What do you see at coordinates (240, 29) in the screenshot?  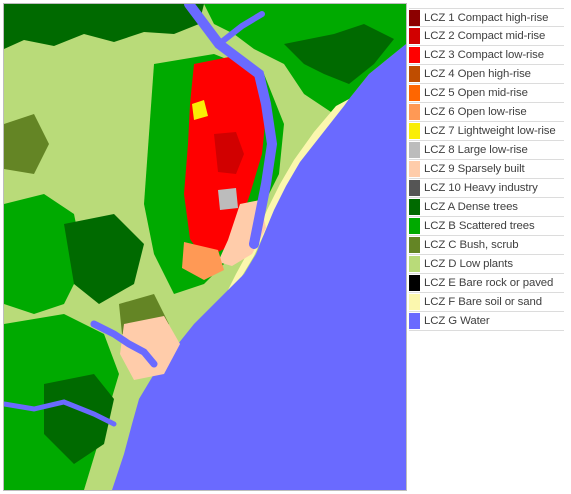 I see `river-branch-north` at bounding box center [240, 29].